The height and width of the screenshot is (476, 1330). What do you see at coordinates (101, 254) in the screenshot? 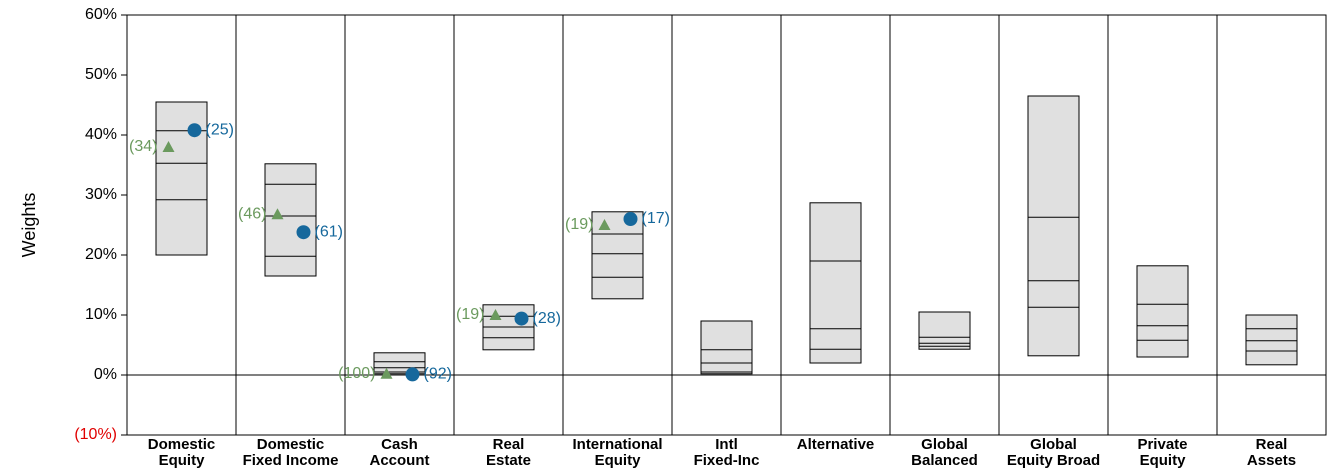
I see `y-tick-label: 20%` at bounding box center [101, 254].